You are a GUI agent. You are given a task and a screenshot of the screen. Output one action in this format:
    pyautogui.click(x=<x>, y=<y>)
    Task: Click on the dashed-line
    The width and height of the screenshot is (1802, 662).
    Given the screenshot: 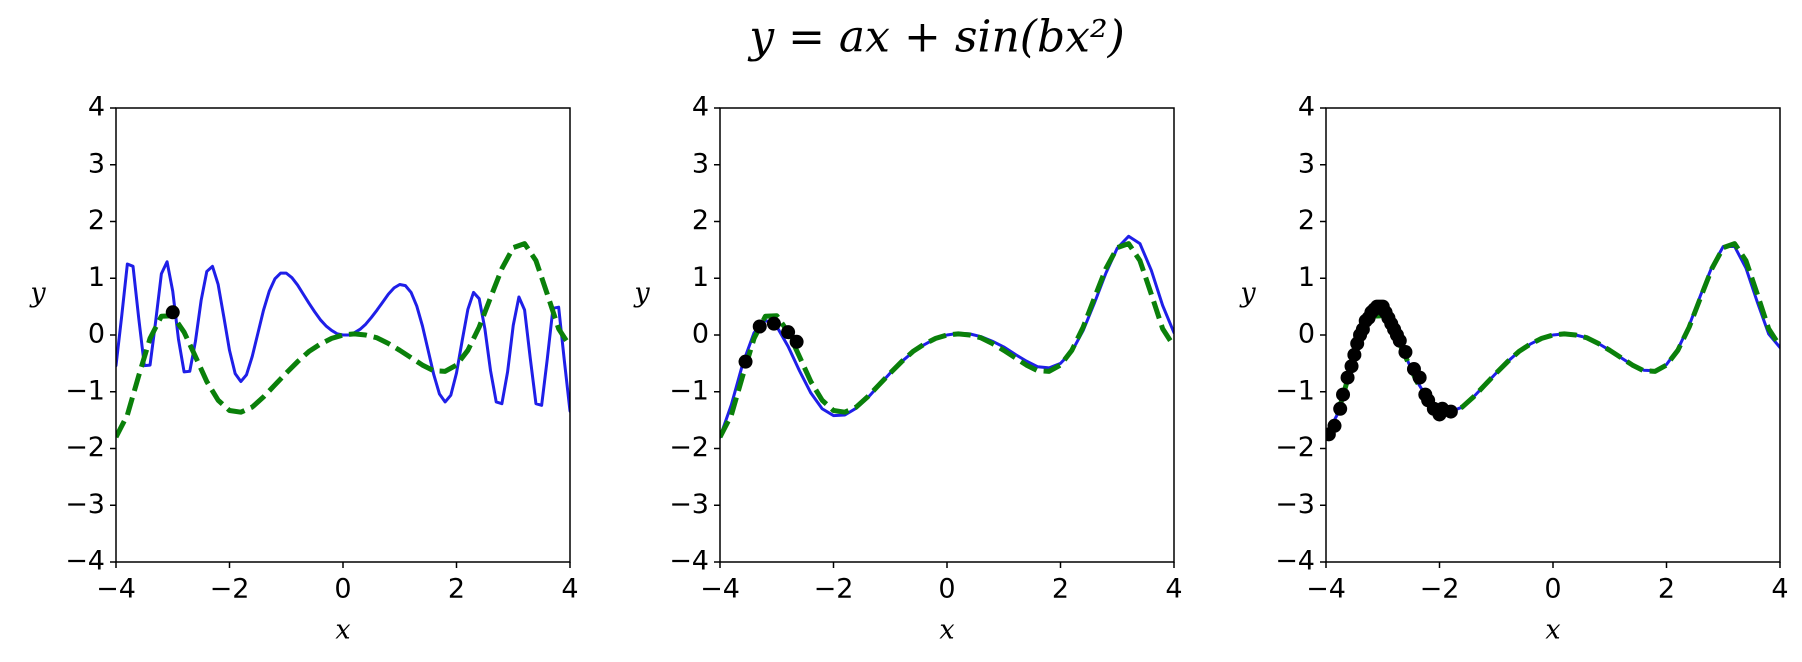 What is the action you would take?
    pyautogui.click(x=343, y=340)
    